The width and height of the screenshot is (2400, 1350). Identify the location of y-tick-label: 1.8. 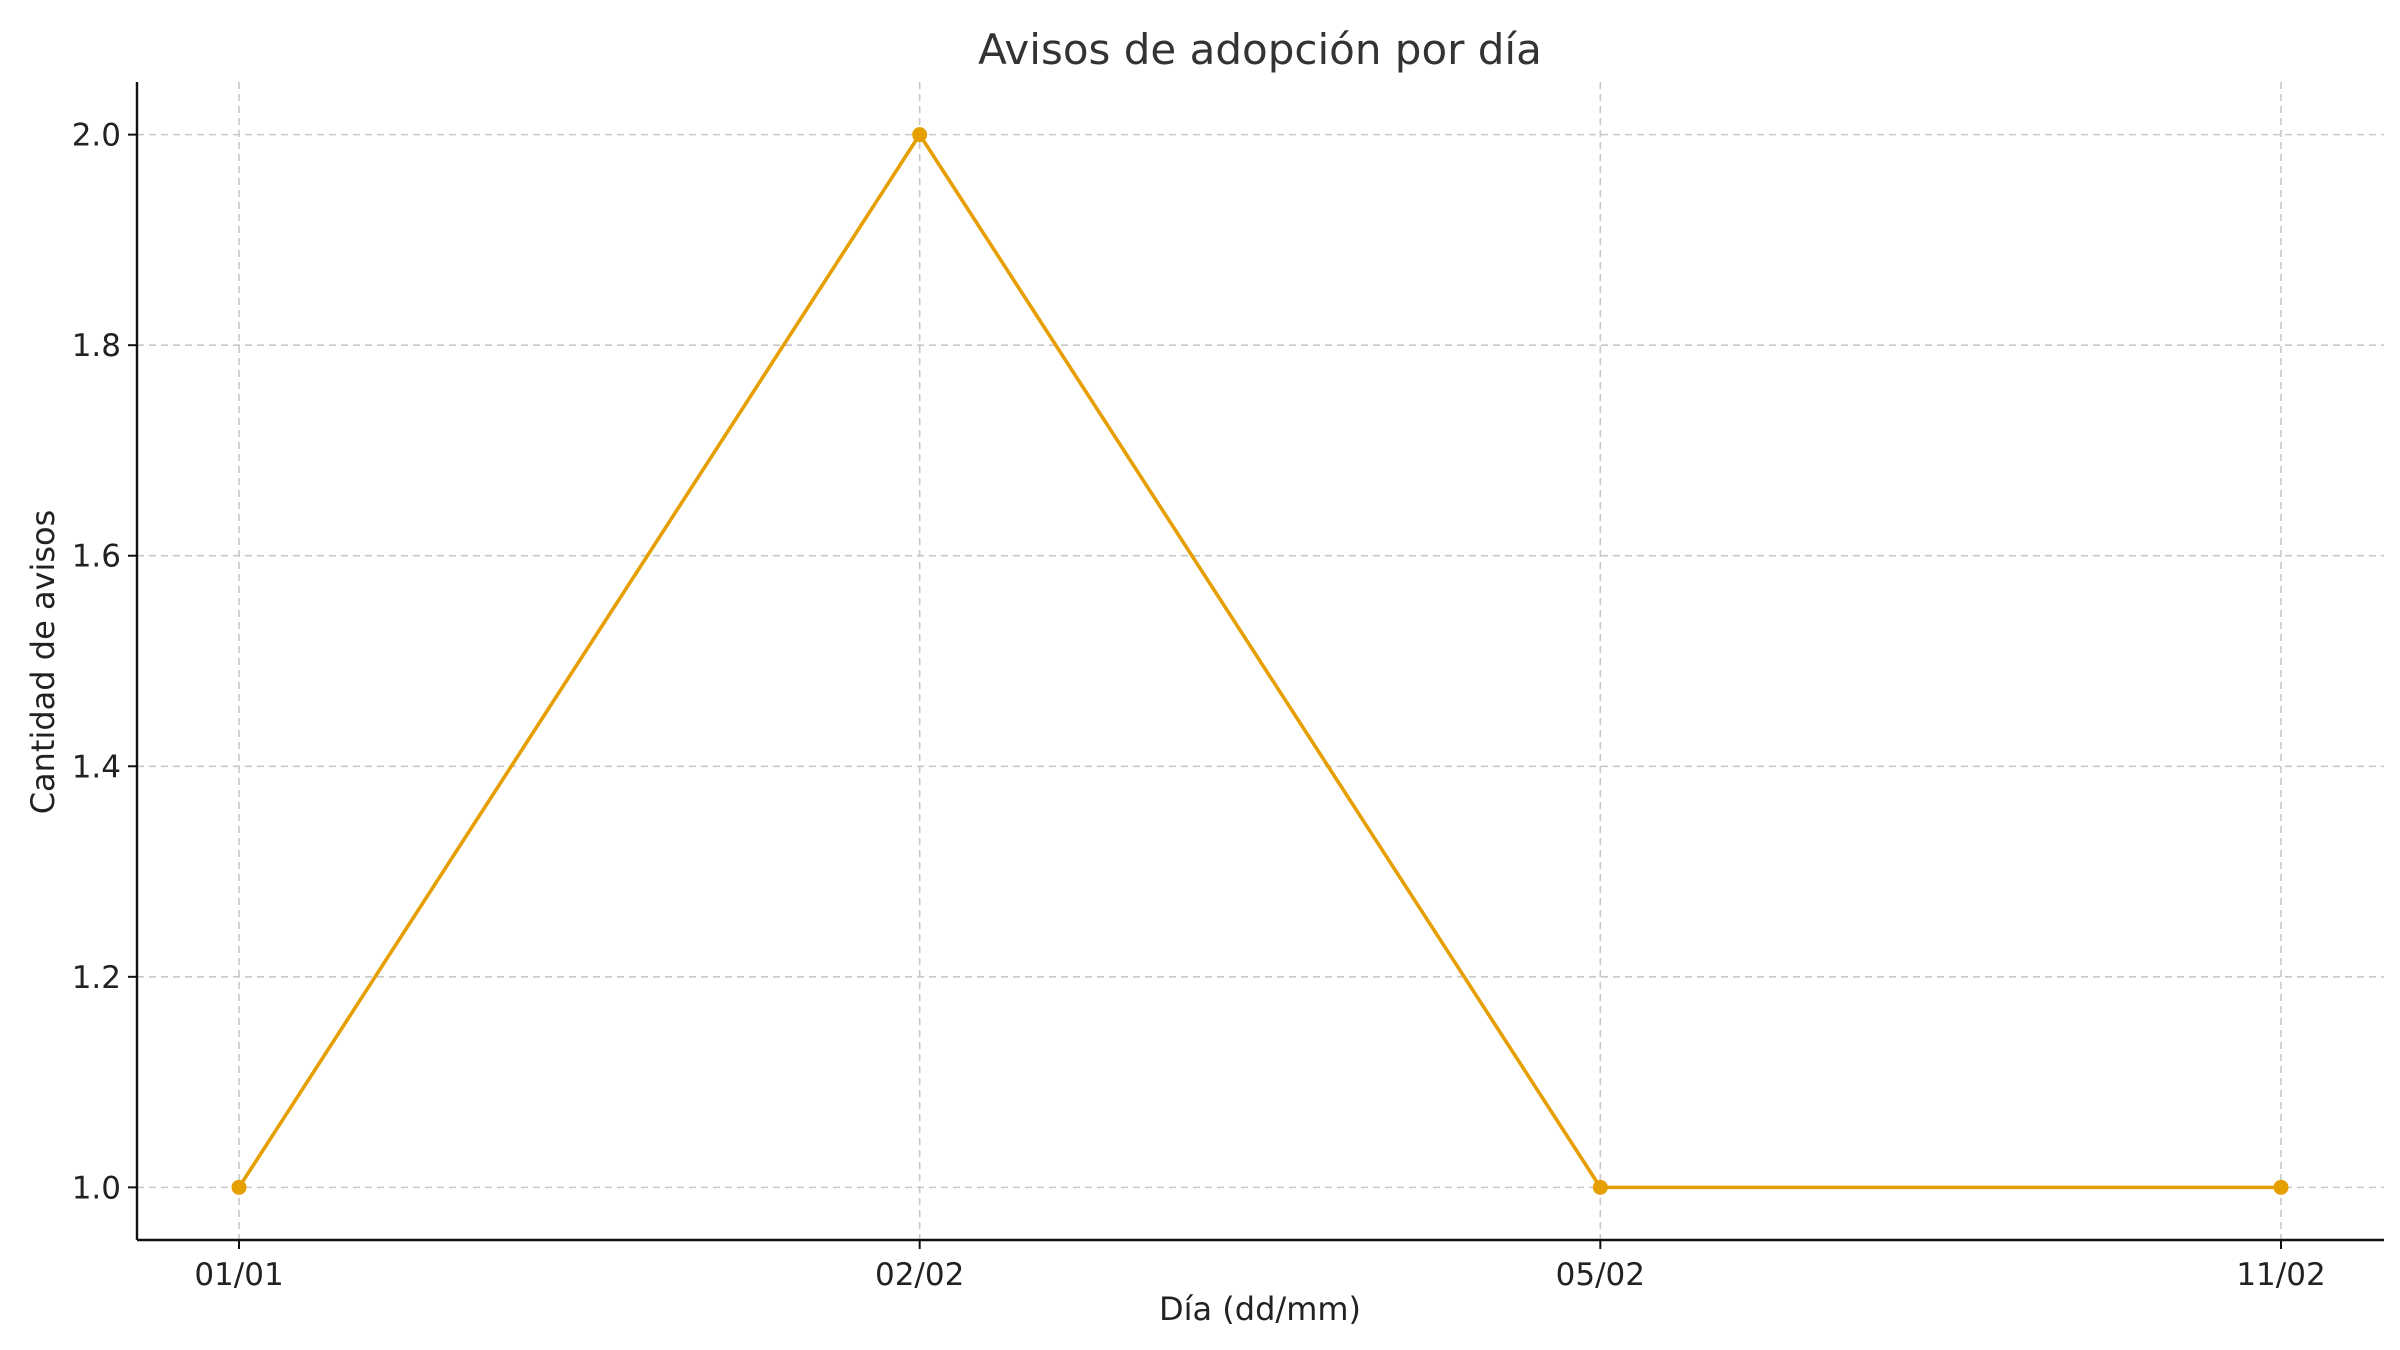
(96, 346).